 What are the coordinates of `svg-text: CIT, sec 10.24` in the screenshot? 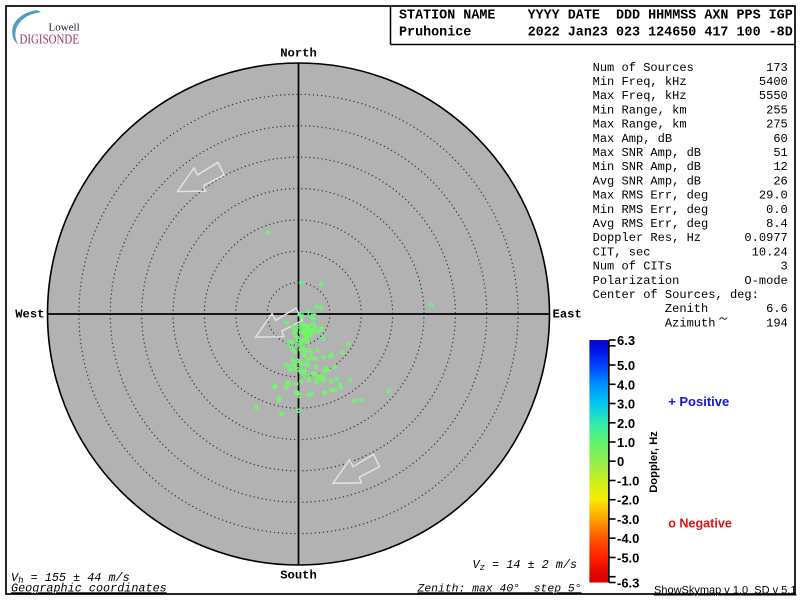 It's located at (690, 252).